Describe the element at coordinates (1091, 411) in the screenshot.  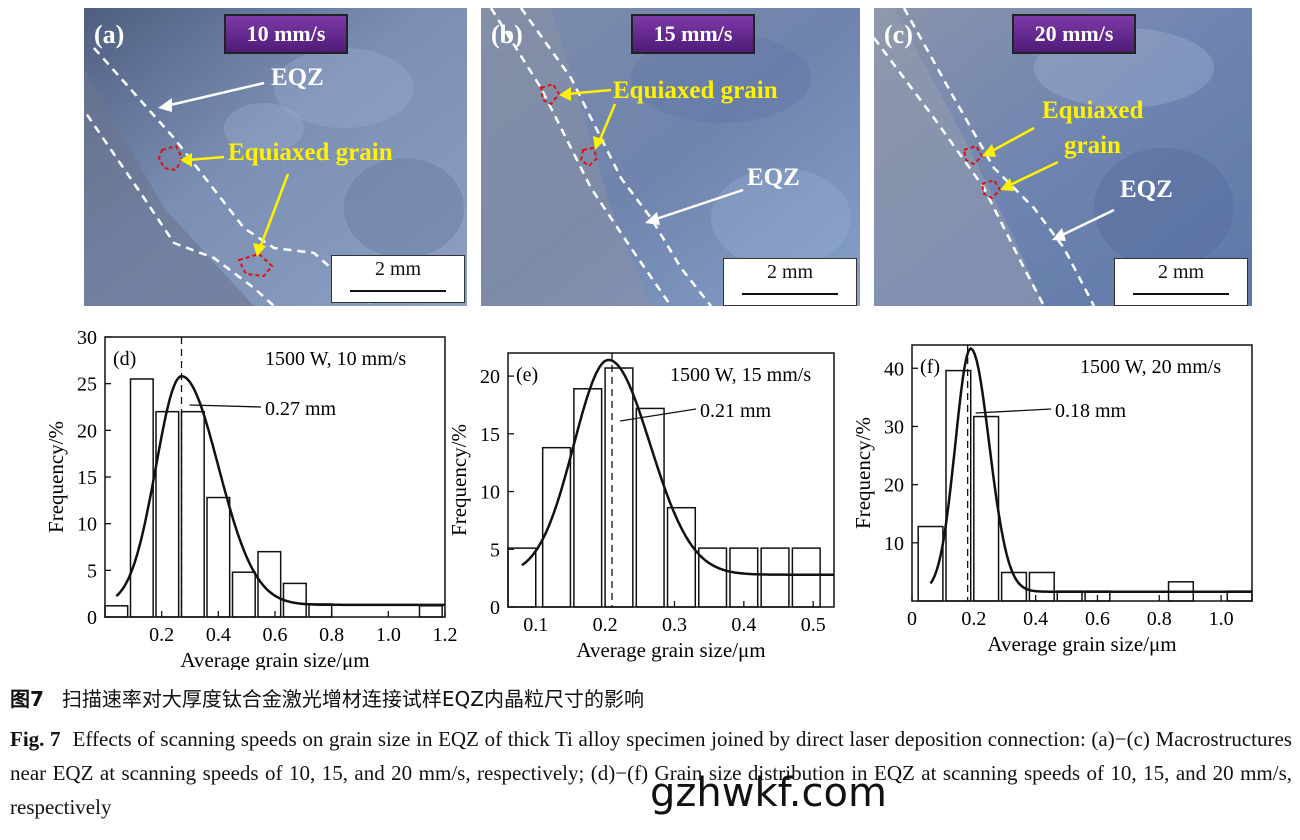
I see `peak-label: 0.18 mm` at that location.